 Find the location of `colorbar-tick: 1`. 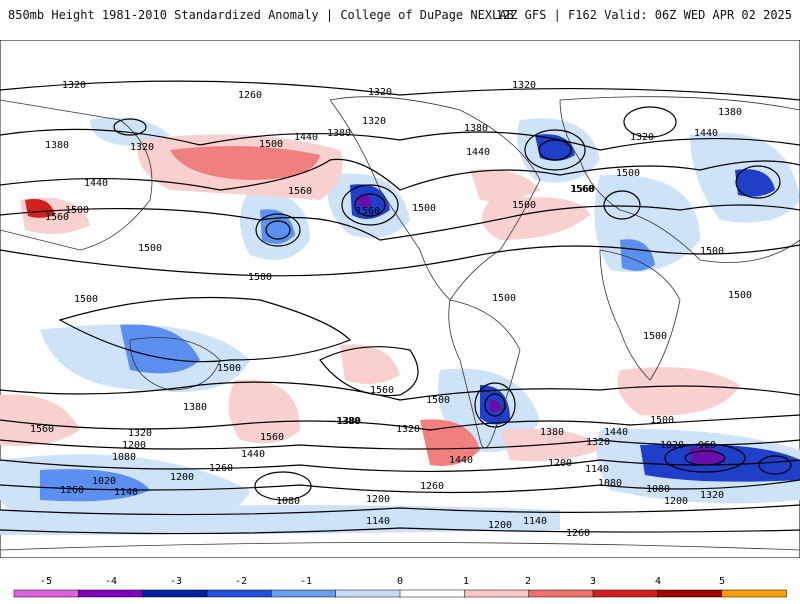

colorbar-tick: 1 is located at coordinates (466, 581).